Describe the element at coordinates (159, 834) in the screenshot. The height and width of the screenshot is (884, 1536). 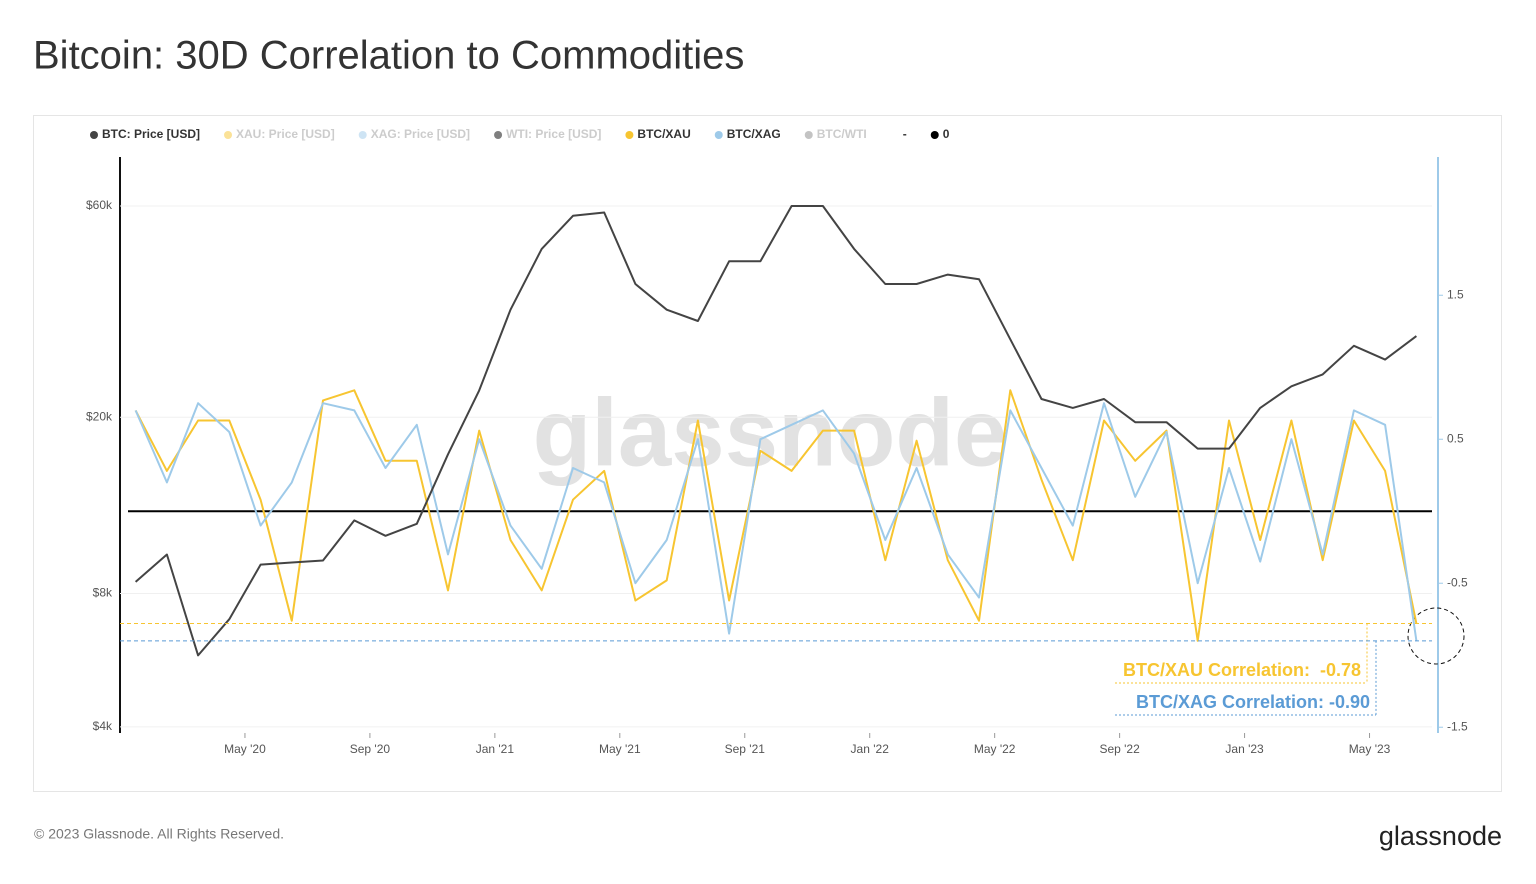
I see `footer: © 2023 Glassnode. All Rights Reserved.` at that location.